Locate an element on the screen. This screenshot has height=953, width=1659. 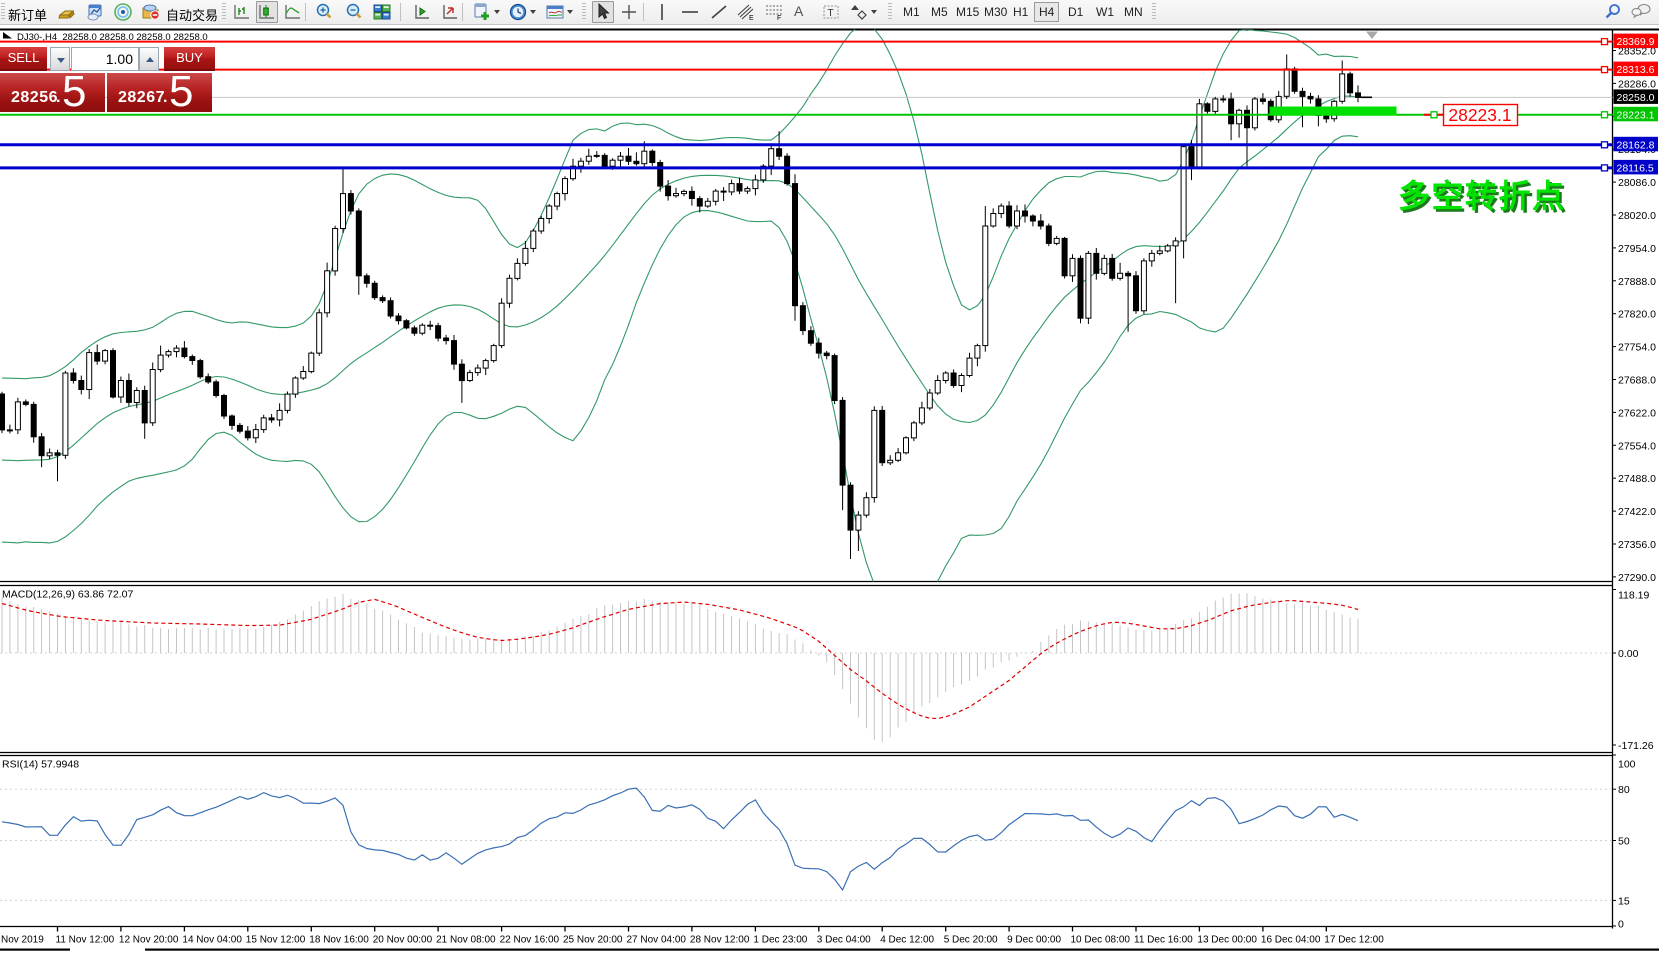
svg-text: 10 Dec 08:00 is located at coordinates (1101, 940).